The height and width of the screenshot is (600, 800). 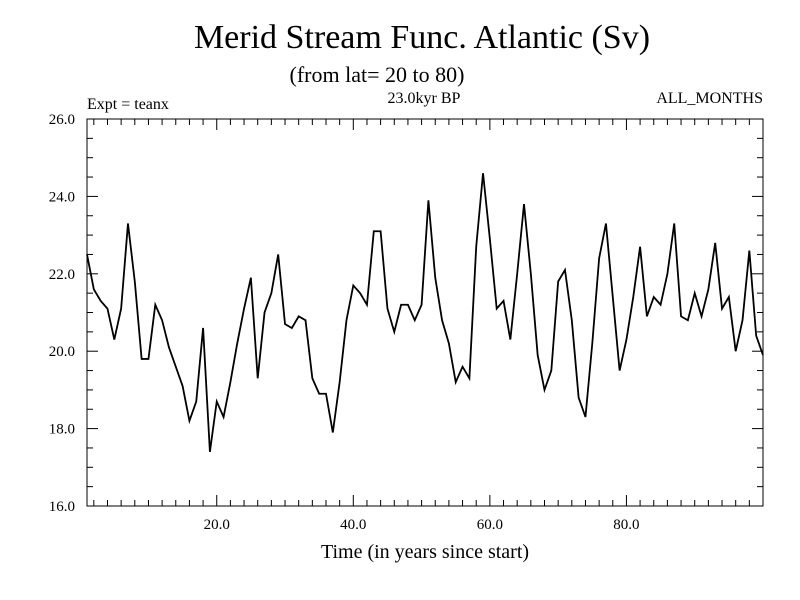 I want to click on chart-title: Merid Stream Func. Atlantic (Sv), so click(x=422, y=37).